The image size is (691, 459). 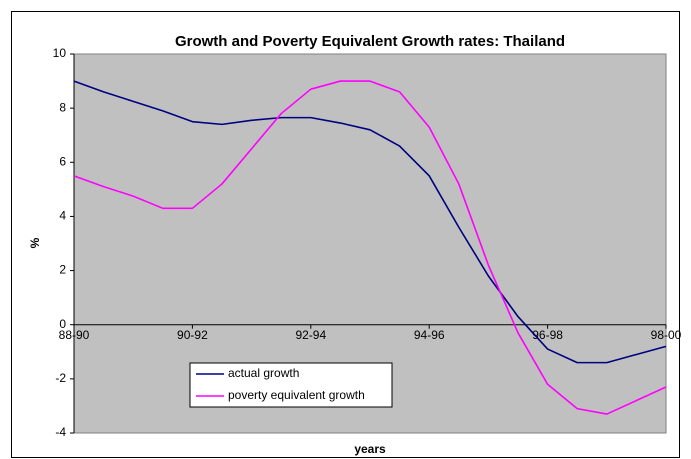 What do you see at coordinates (60, 378) in the screenshot?
I see `y-tick-label: -2` at bounding box center [60, 378].